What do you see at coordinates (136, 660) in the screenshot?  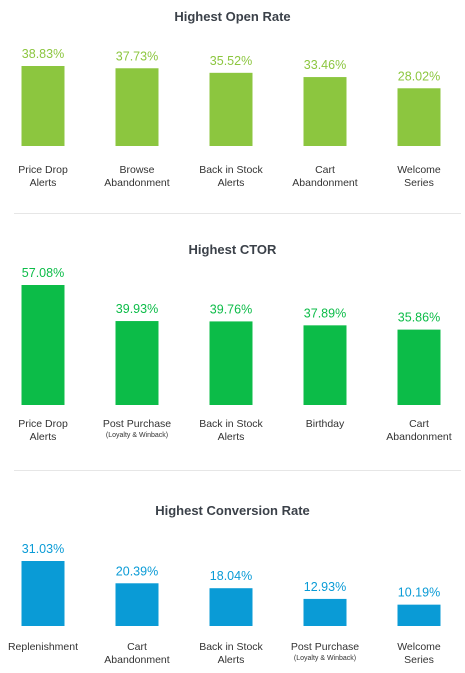 I see `chart-3-category-label-2-line-2: Abandonment` at bounding box center [136, 660].